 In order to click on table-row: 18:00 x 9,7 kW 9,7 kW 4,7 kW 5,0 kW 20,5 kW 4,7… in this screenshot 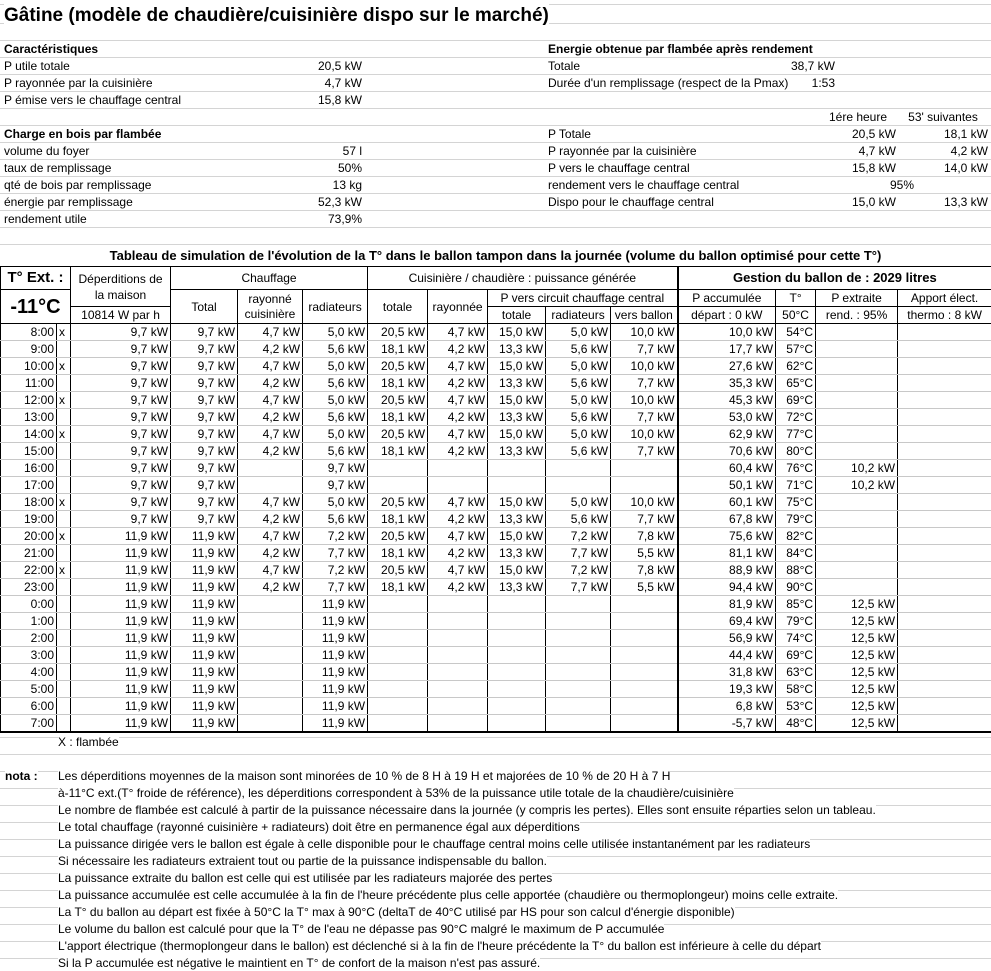, I will do `click(495, 502)`.